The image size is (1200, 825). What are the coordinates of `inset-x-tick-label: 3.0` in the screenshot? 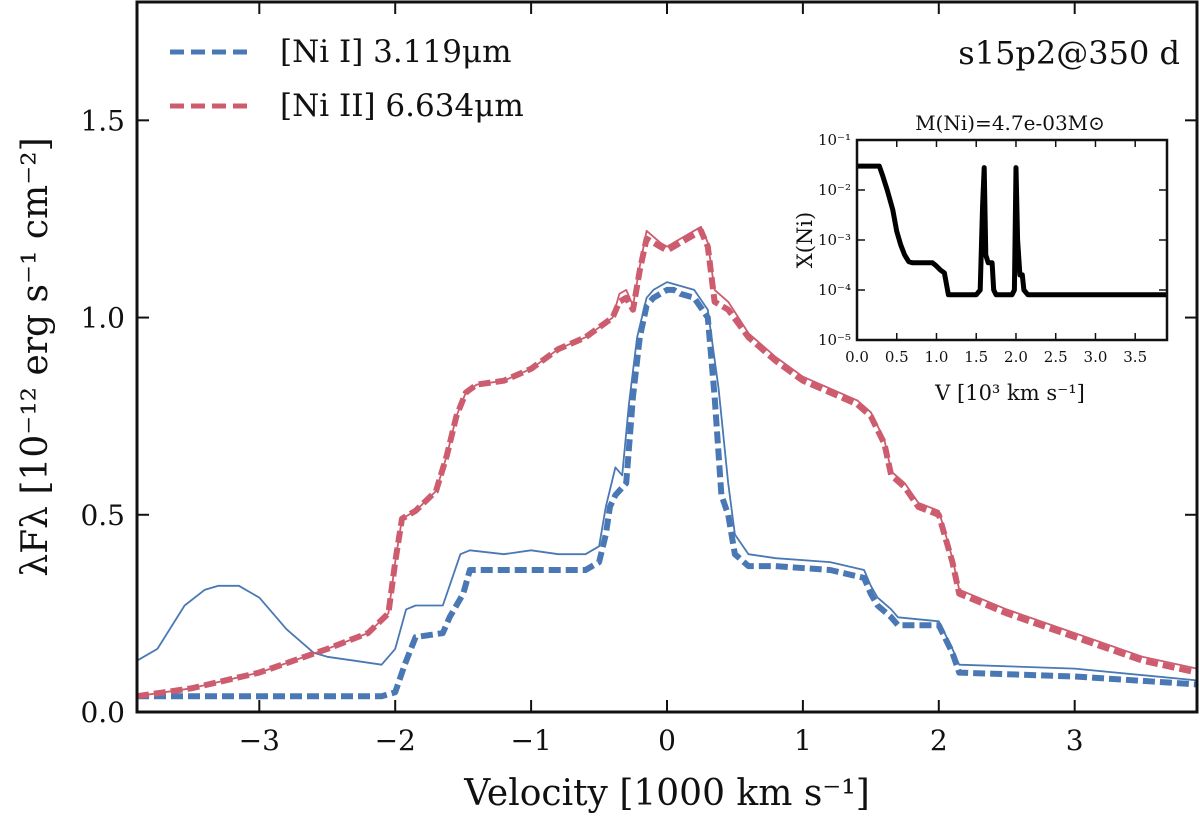 It's located at (1096, 357).